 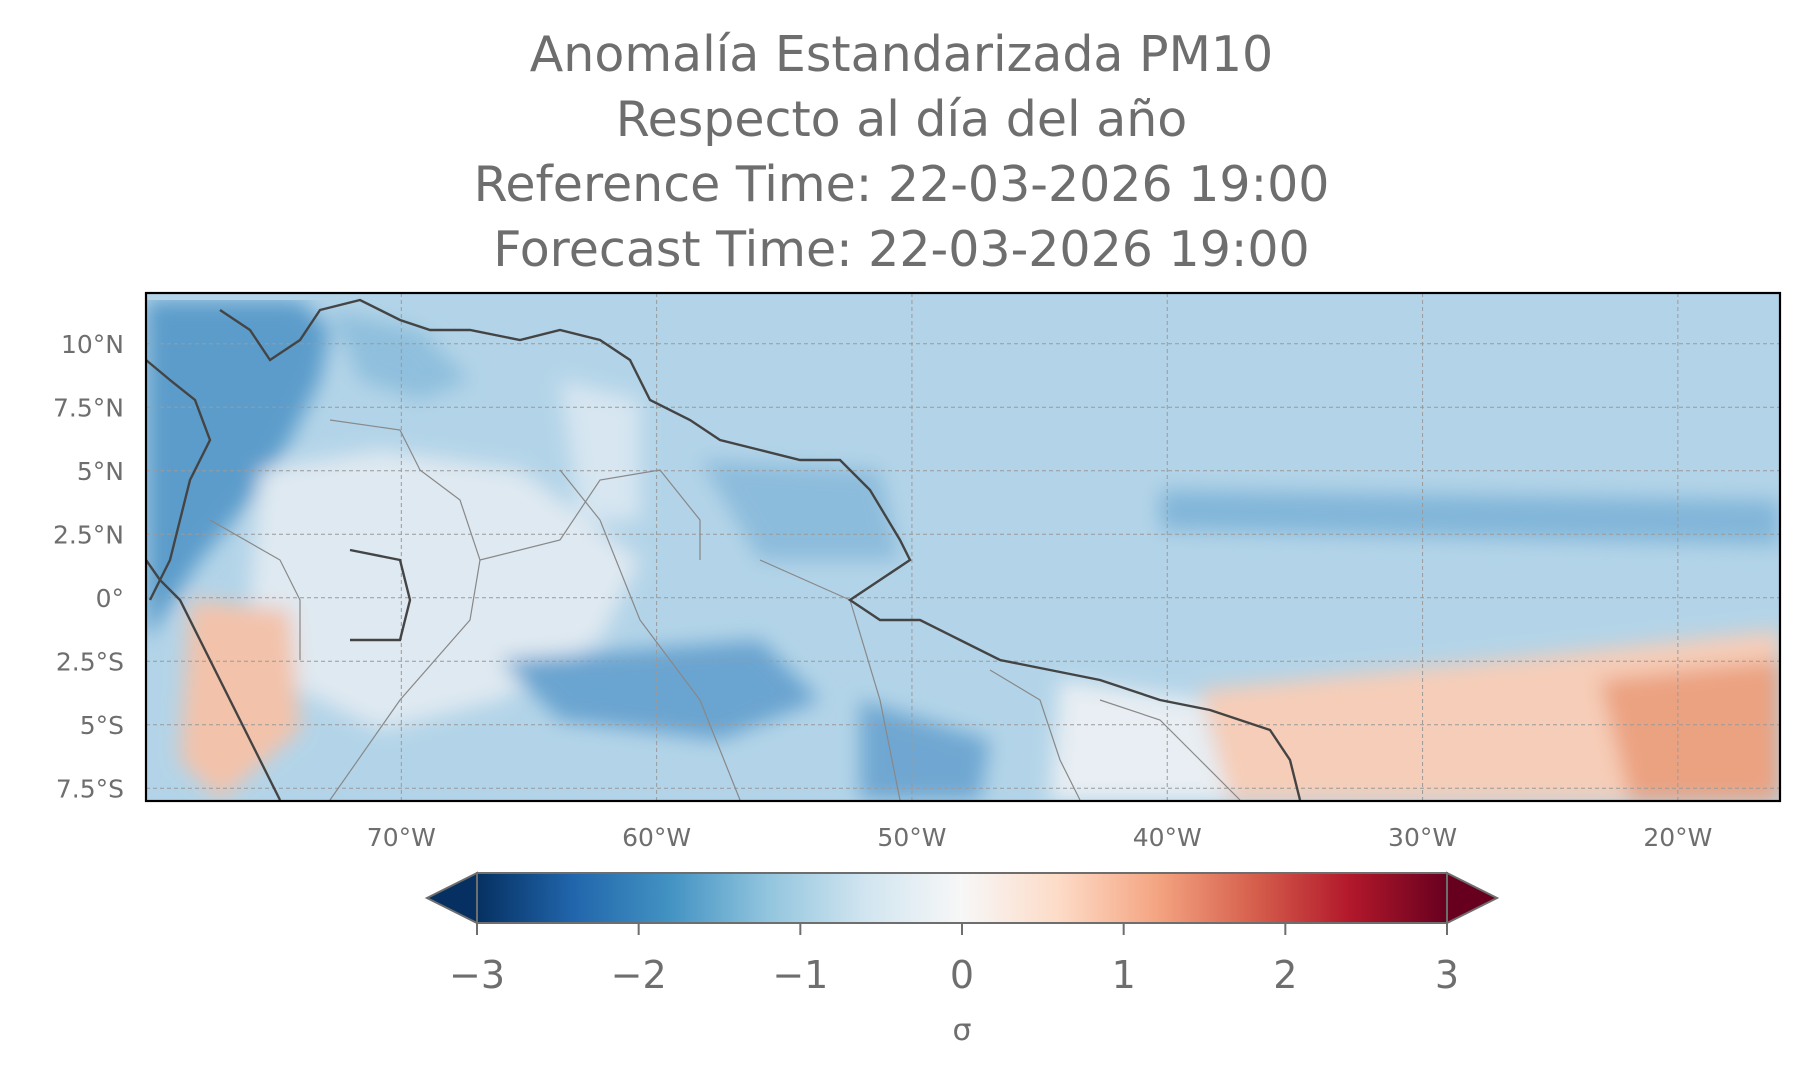 What do you see at coordinates (451, 898) in the screenshot?
I see `colorbar-extend-min` at bounding box center [451, 898].